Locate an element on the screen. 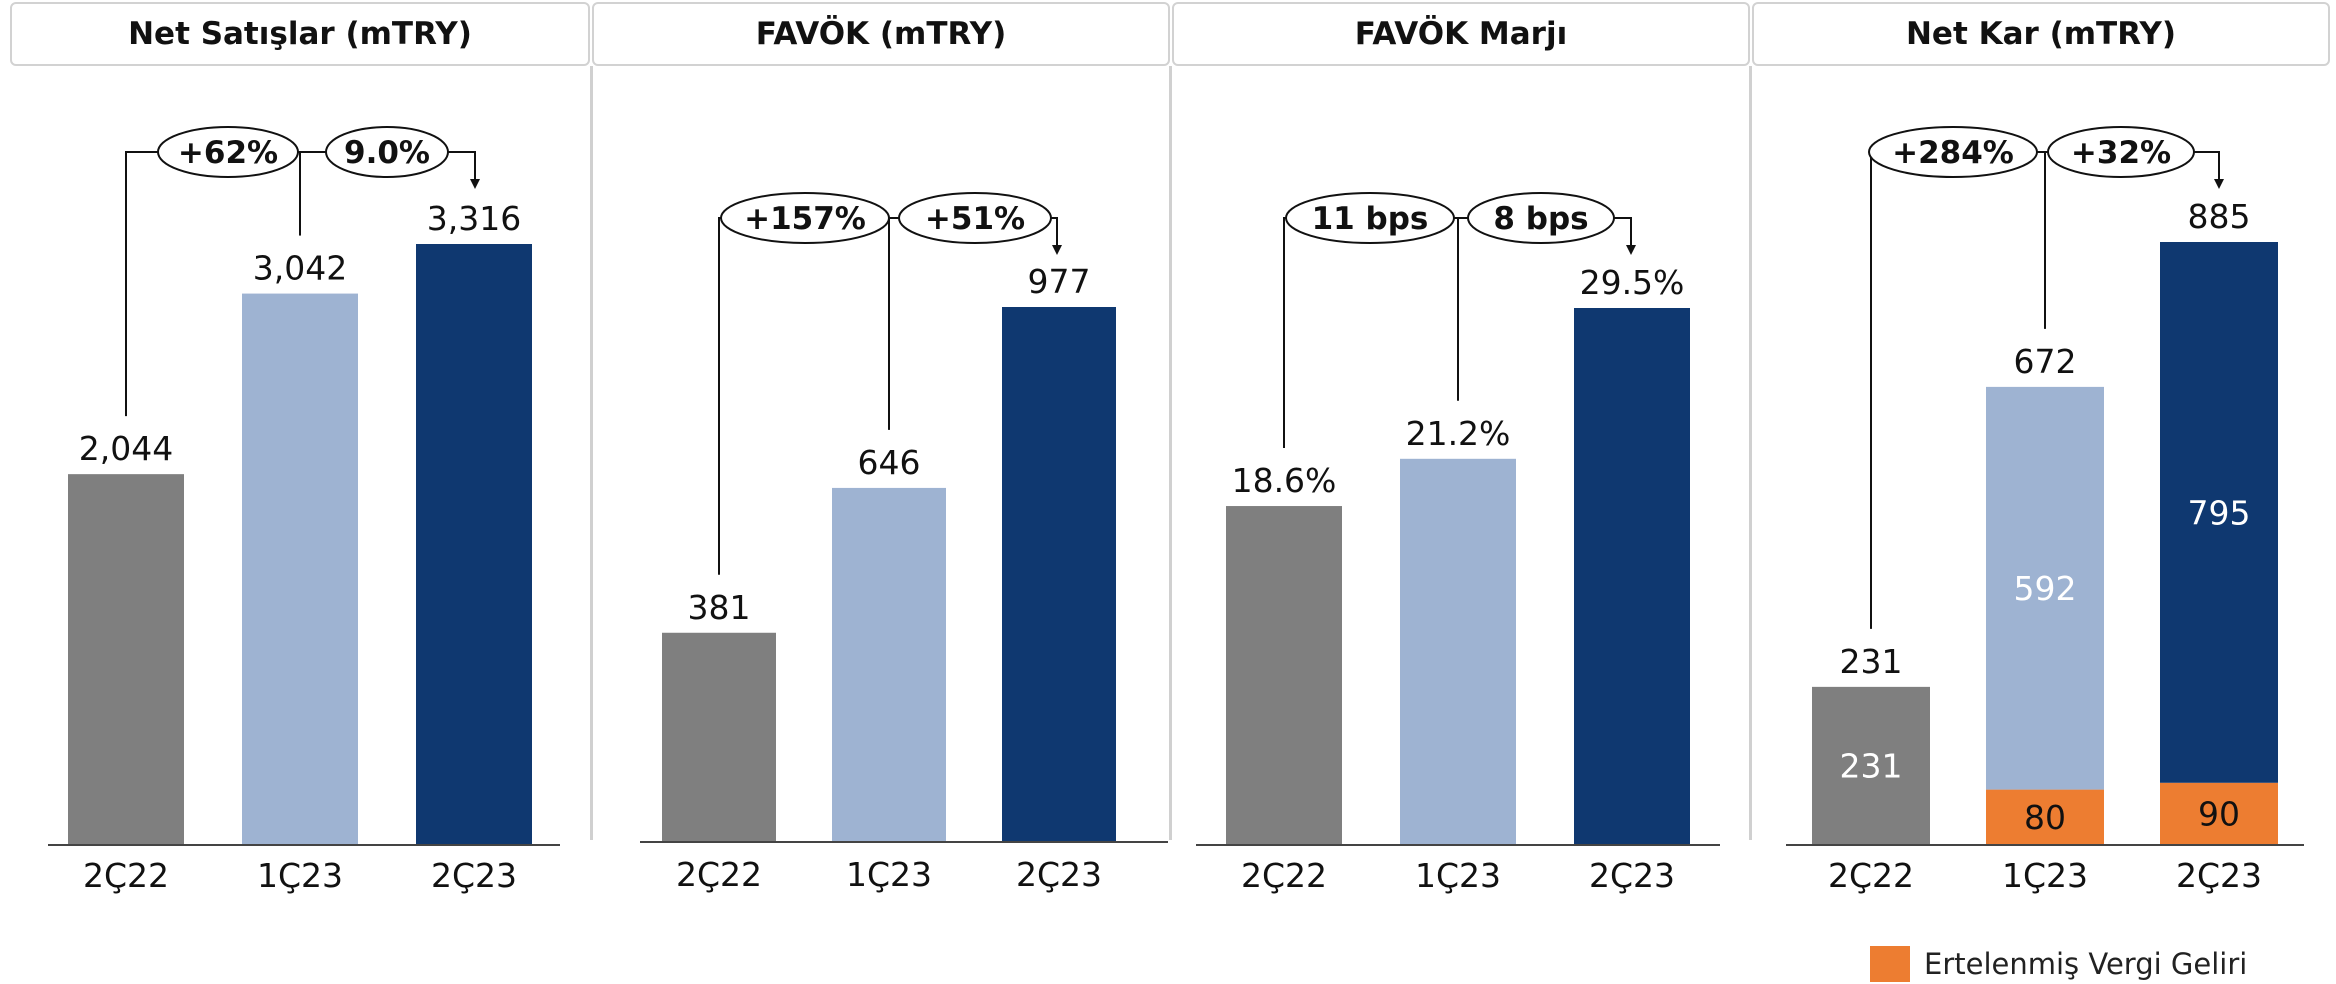  segment-value-label: 90 is located at coordinates (2219, 813).